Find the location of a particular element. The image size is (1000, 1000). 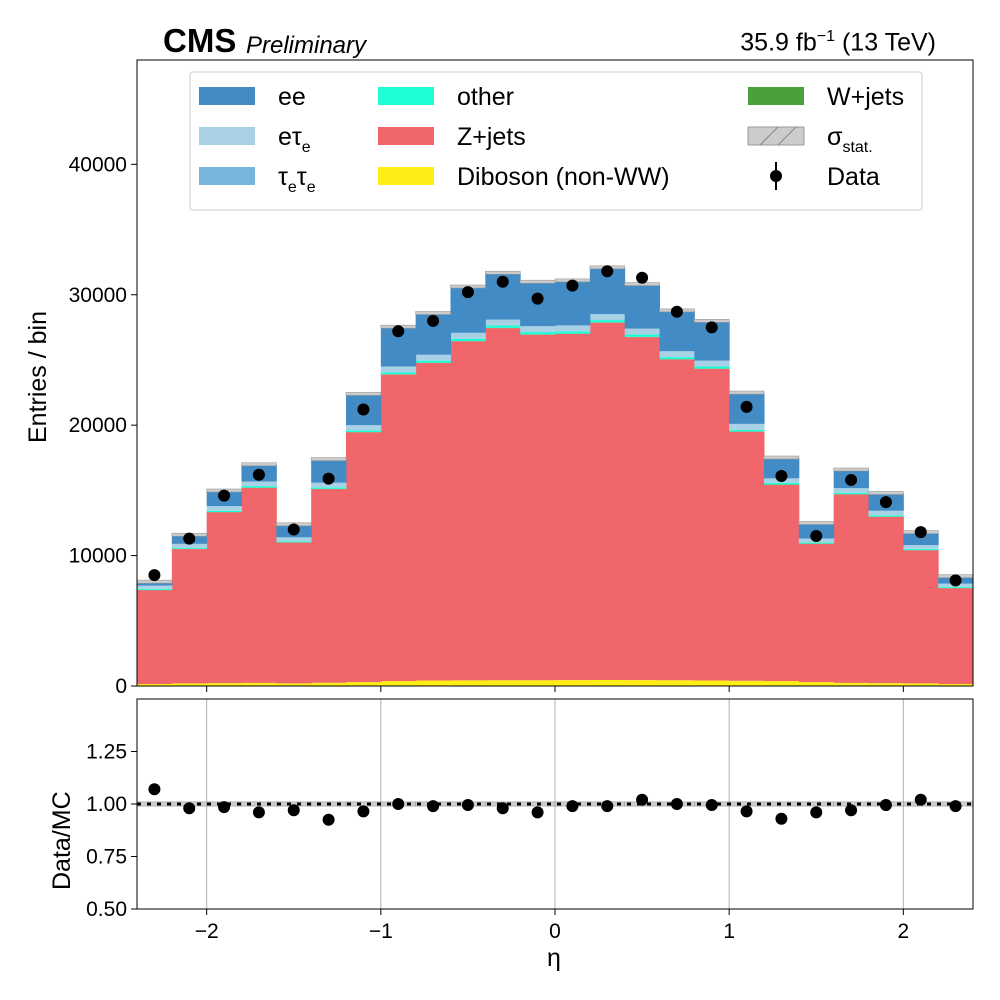

bar-diboson-non-ww--0 is located at coordinates (155, 685).